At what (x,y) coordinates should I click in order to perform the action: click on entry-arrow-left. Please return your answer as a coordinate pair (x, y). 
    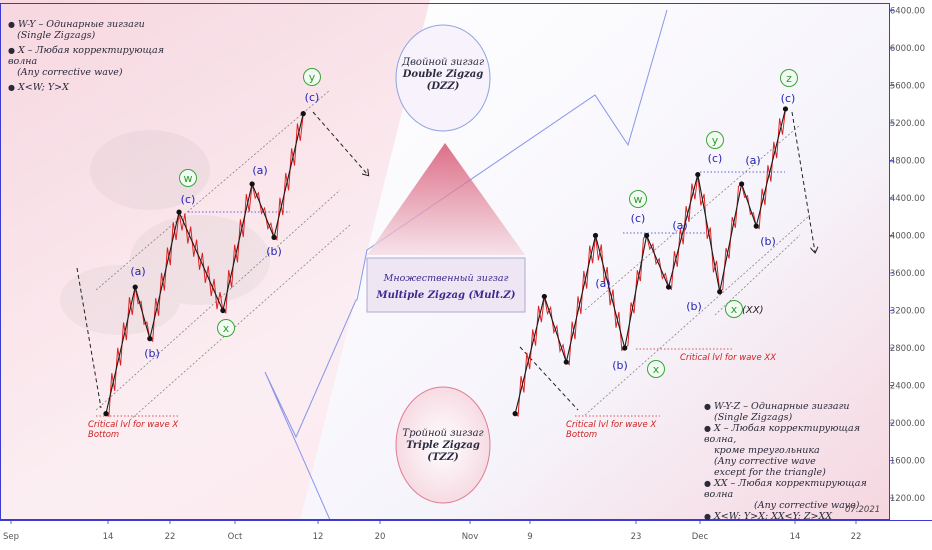
    Looking at the image, I should click on (89, 338).